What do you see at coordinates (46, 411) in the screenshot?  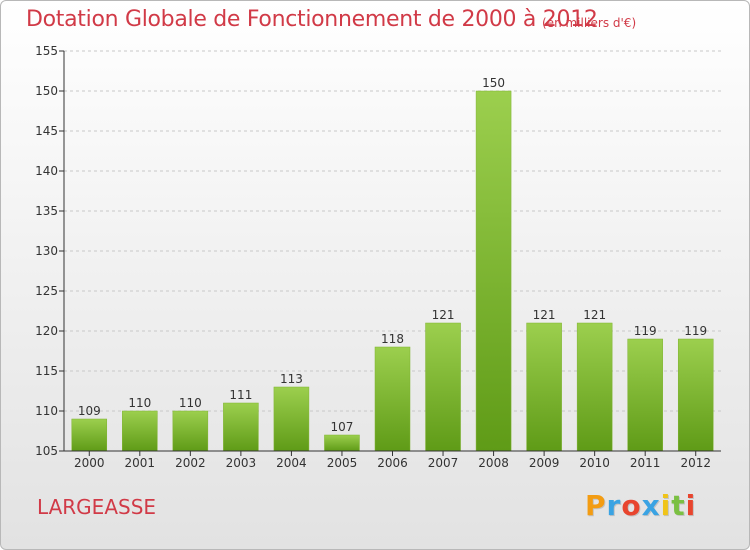 I see `y-tick-label: 110` at bounding box center [46, 411].